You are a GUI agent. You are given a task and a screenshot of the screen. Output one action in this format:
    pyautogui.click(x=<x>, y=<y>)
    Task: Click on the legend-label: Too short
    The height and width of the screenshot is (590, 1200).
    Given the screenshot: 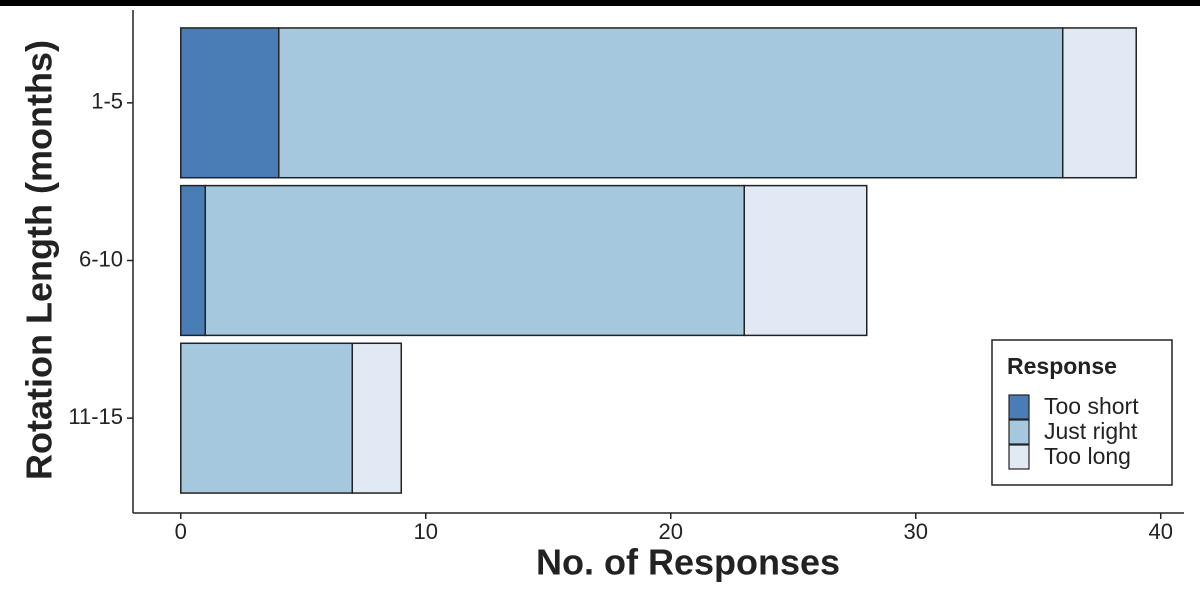 What is the action you would take?
    pyautogui.click(x=1091, y=406)
    